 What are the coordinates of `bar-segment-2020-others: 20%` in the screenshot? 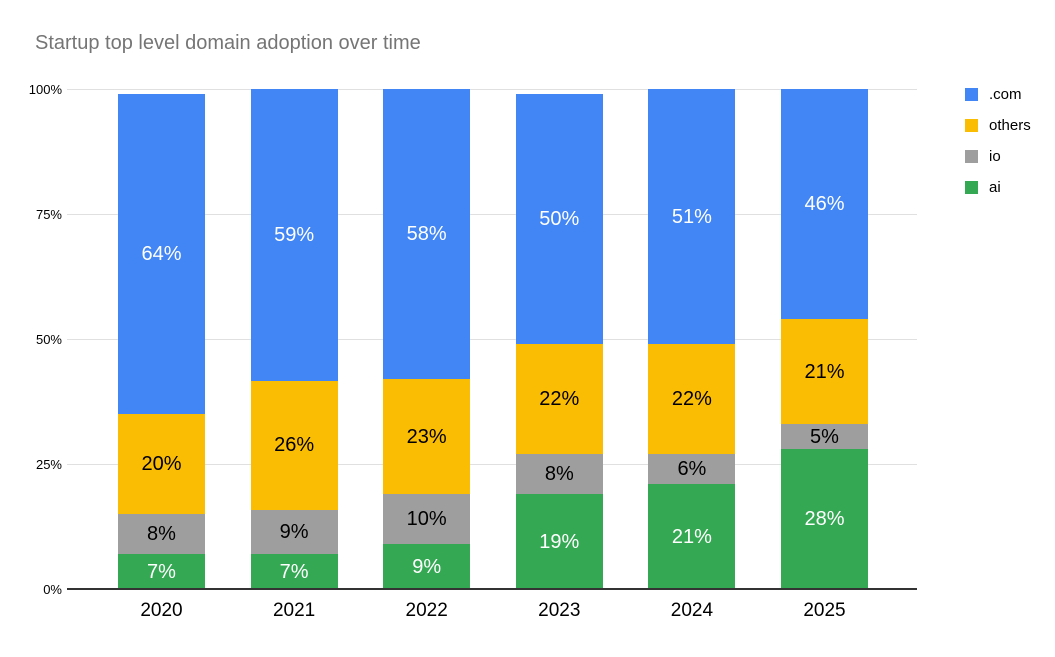 It's located at (161, 464).